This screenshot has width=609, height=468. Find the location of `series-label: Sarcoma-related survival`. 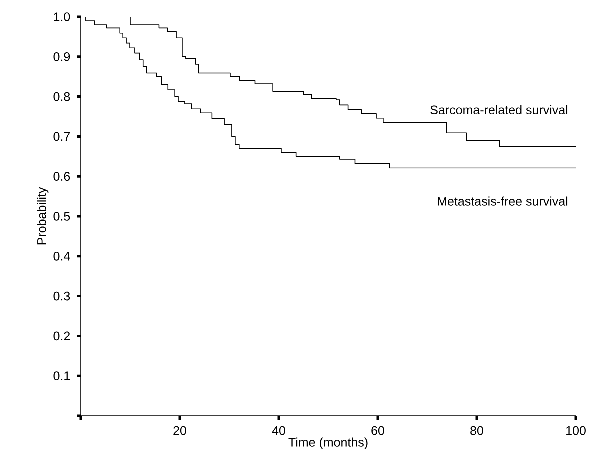

series-label: Sarcoma-related survival is located at coordinates (499, 110).